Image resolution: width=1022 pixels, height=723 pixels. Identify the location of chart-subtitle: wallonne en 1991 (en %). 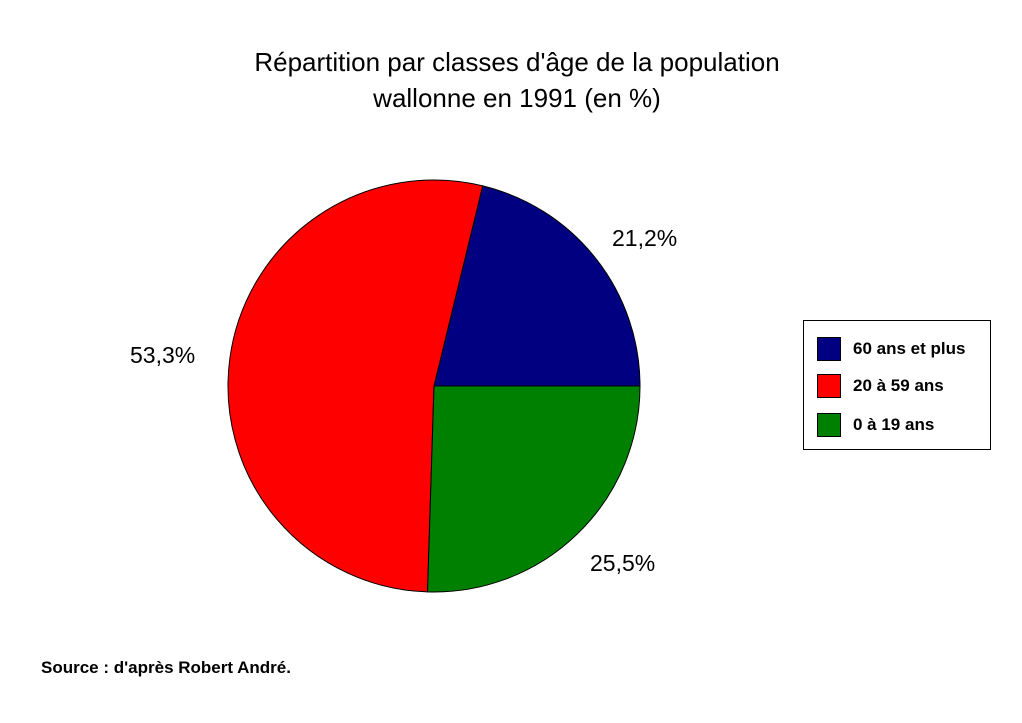
(517, 98).